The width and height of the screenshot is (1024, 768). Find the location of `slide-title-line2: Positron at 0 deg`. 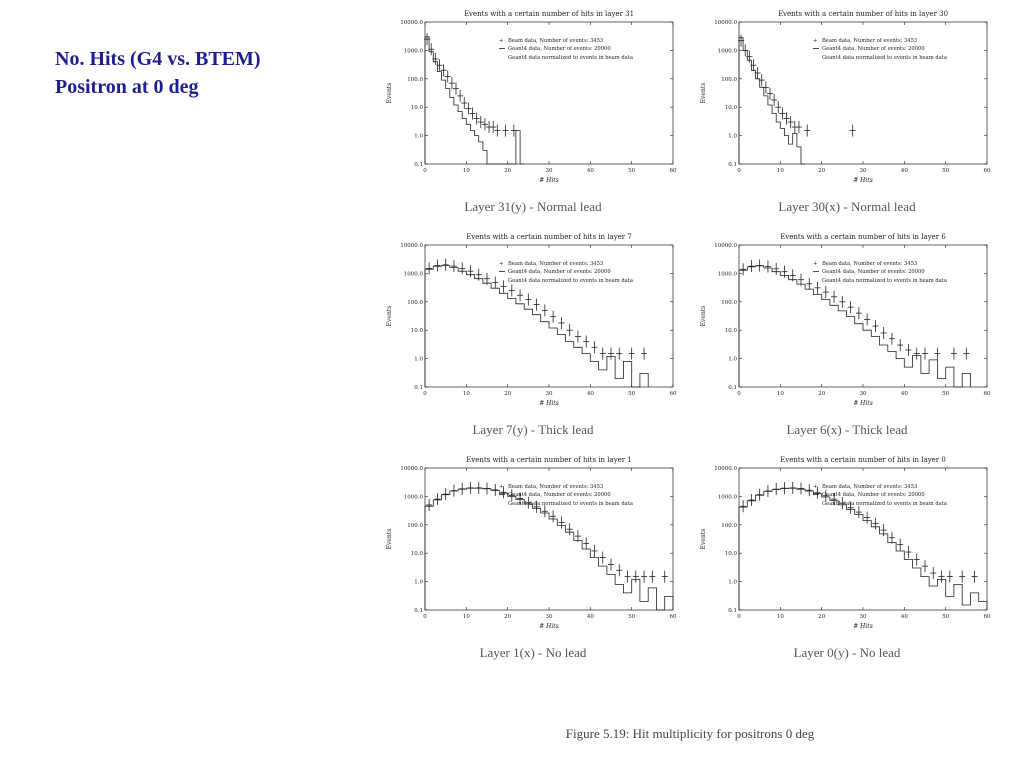

slide-title-line2: Positron at 0 deg is located at coordinates (127, 87).